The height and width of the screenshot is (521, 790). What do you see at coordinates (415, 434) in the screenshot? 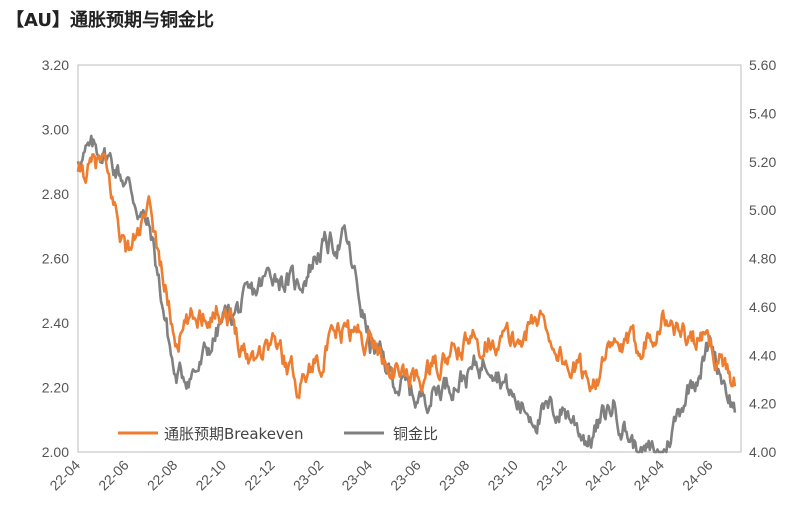
I see `legend-label-copper-gold-ratio: 铜金比` at bounding box center [415, 434].